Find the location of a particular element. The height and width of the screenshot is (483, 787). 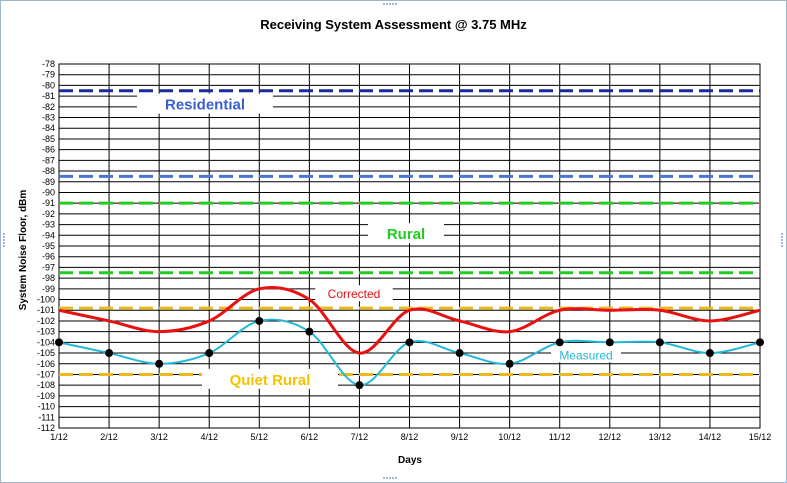

series-label: Corrected is located at coordinates (354, 294).